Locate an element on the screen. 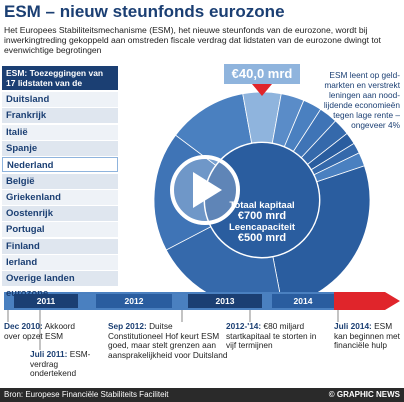 The image size is (404, 402). year-label: 2013 is located at coordinates (225, 301).